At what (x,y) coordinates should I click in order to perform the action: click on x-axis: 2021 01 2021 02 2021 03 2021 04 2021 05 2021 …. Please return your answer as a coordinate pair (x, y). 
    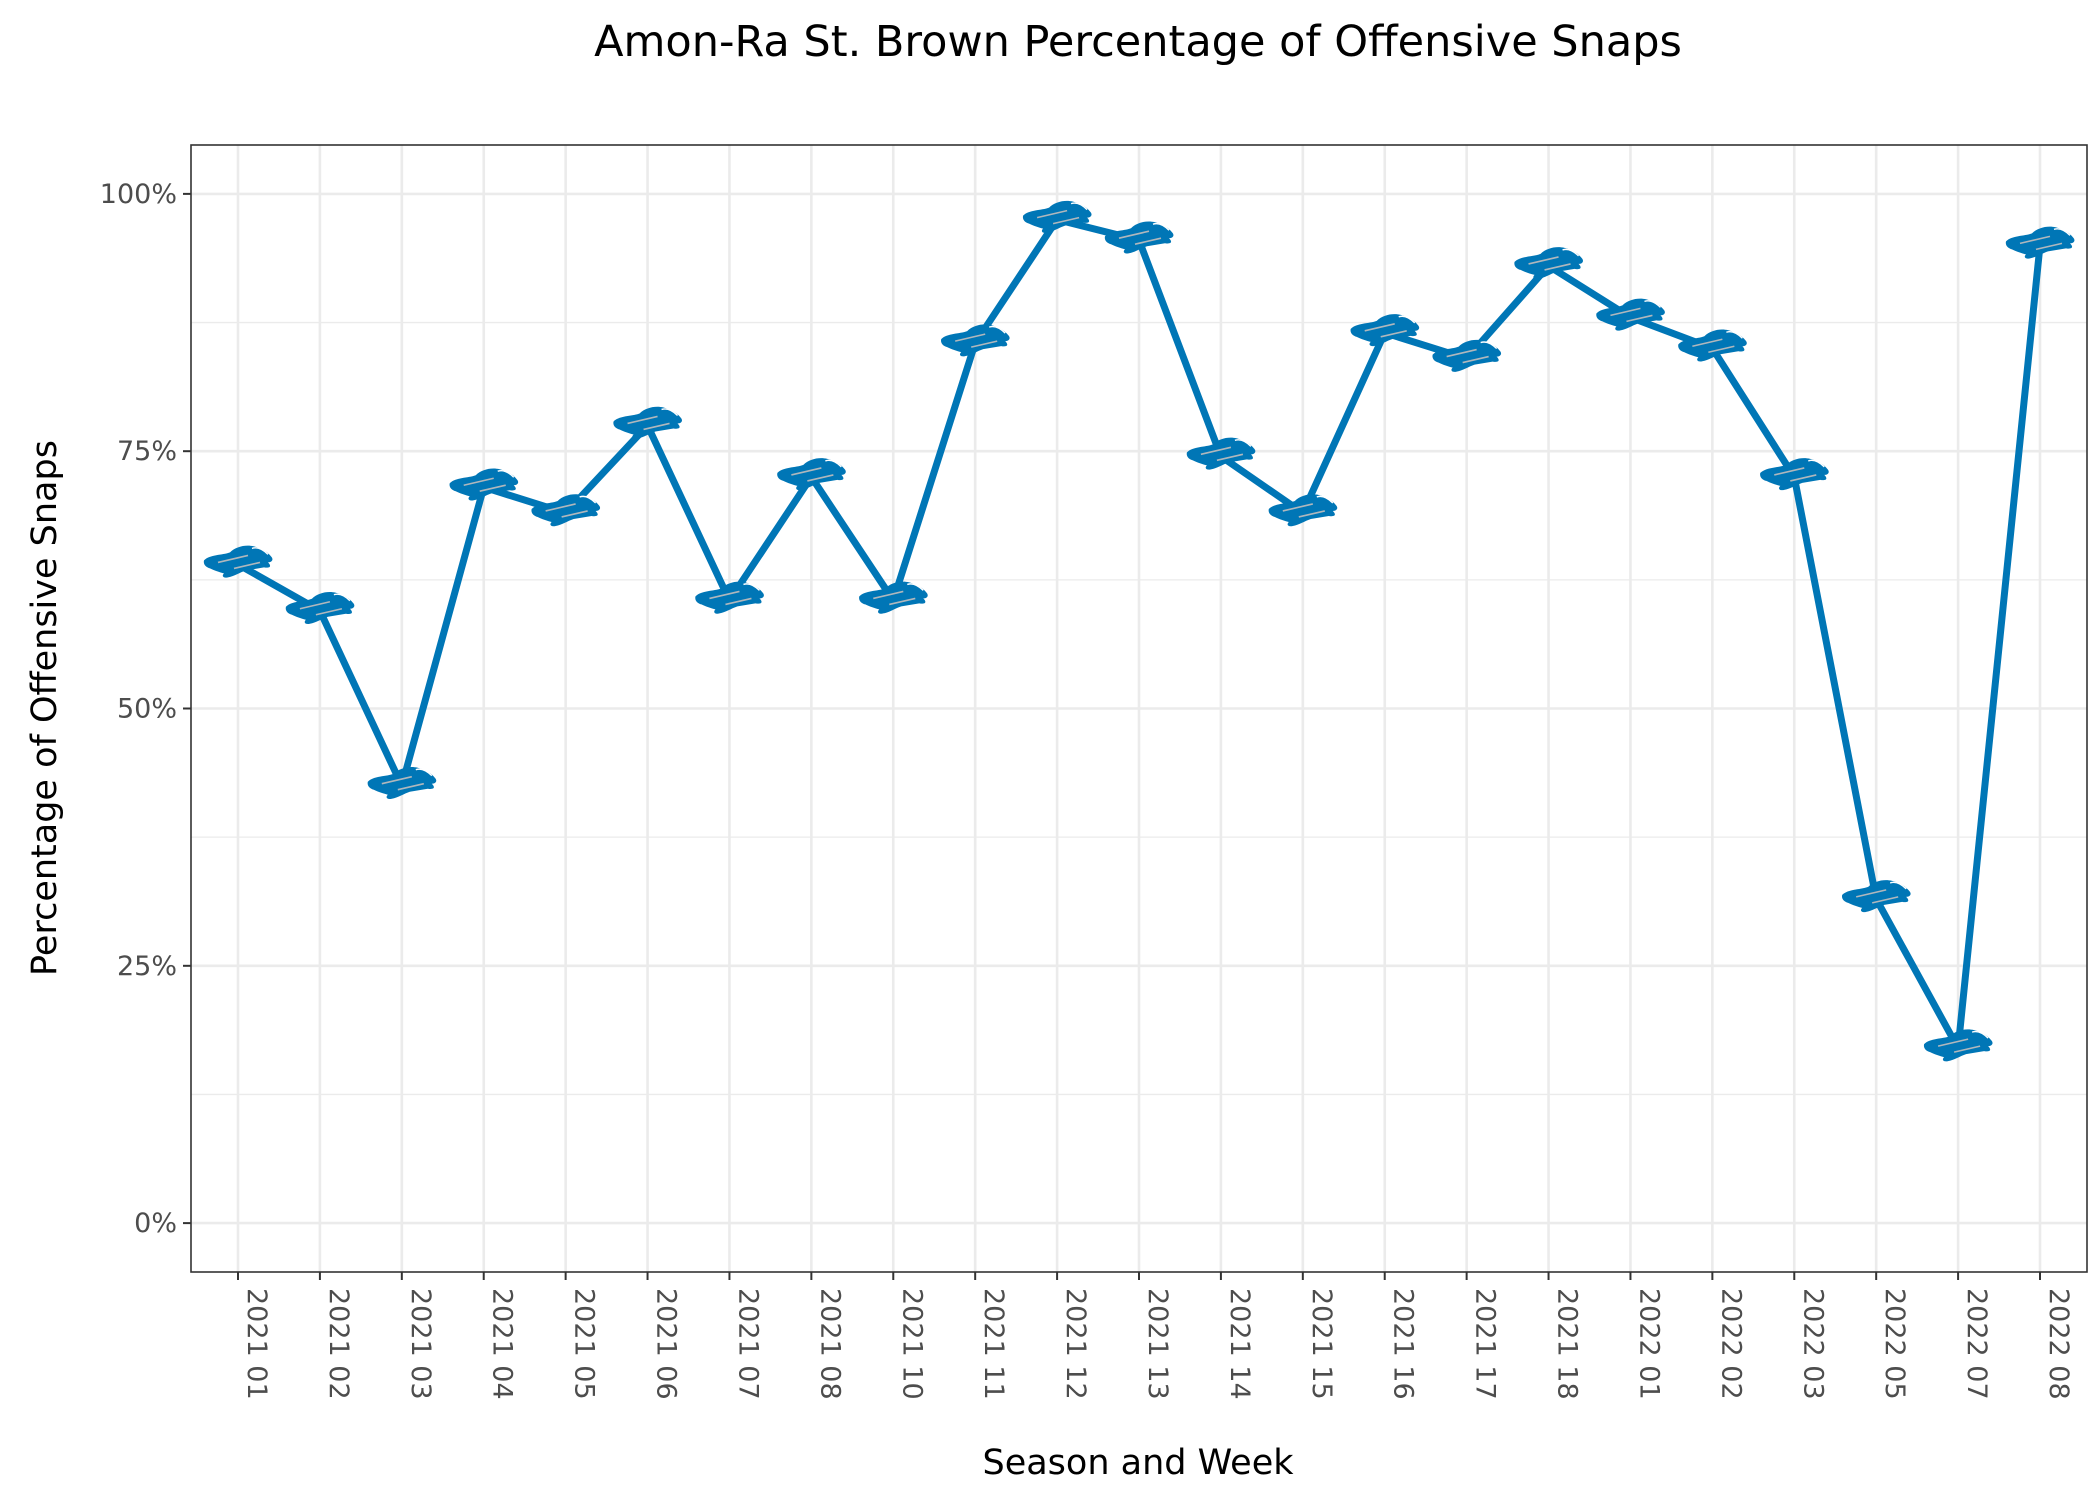
    Looking at the image, I should click on (1155, 1336).